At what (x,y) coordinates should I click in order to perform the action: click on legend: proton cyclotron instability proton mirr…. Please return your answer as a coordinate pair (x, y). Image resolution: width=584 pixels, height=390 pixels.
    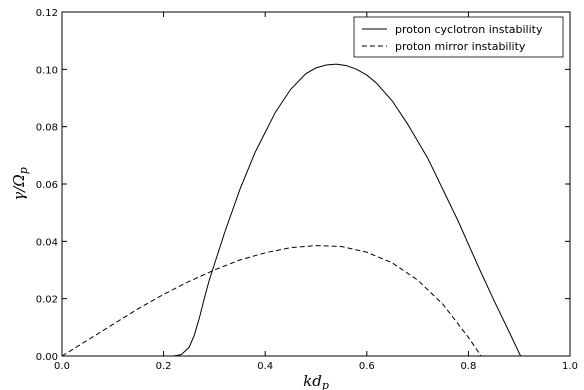
    Looking at the image, I should click on (458, 37).